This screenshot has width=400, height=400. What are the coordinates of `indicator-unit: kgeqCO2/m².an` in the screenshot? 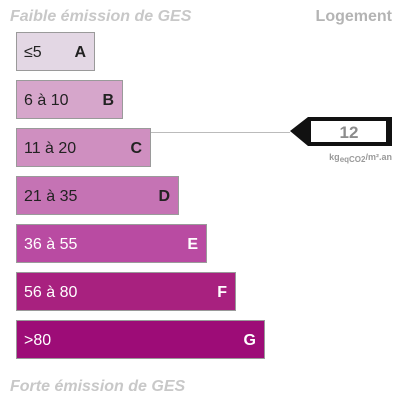 It's located at (360, 158).